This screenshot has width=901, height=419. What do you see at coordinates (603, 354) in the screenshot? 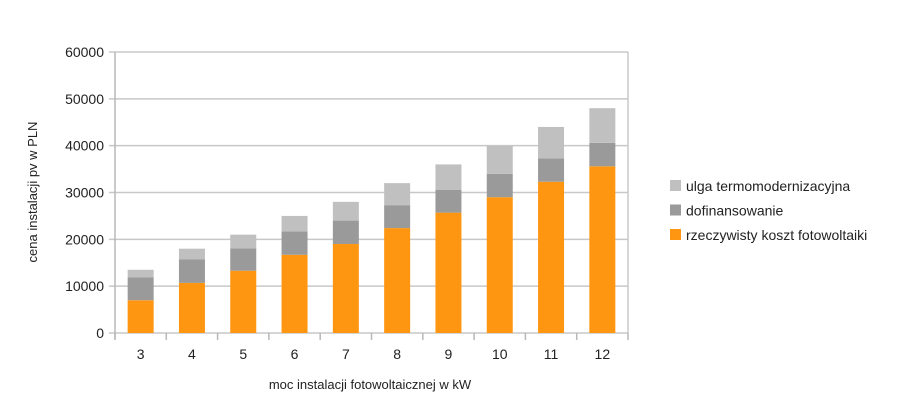
I see `x-tick-label: 12` at bounding box center [603, 354].